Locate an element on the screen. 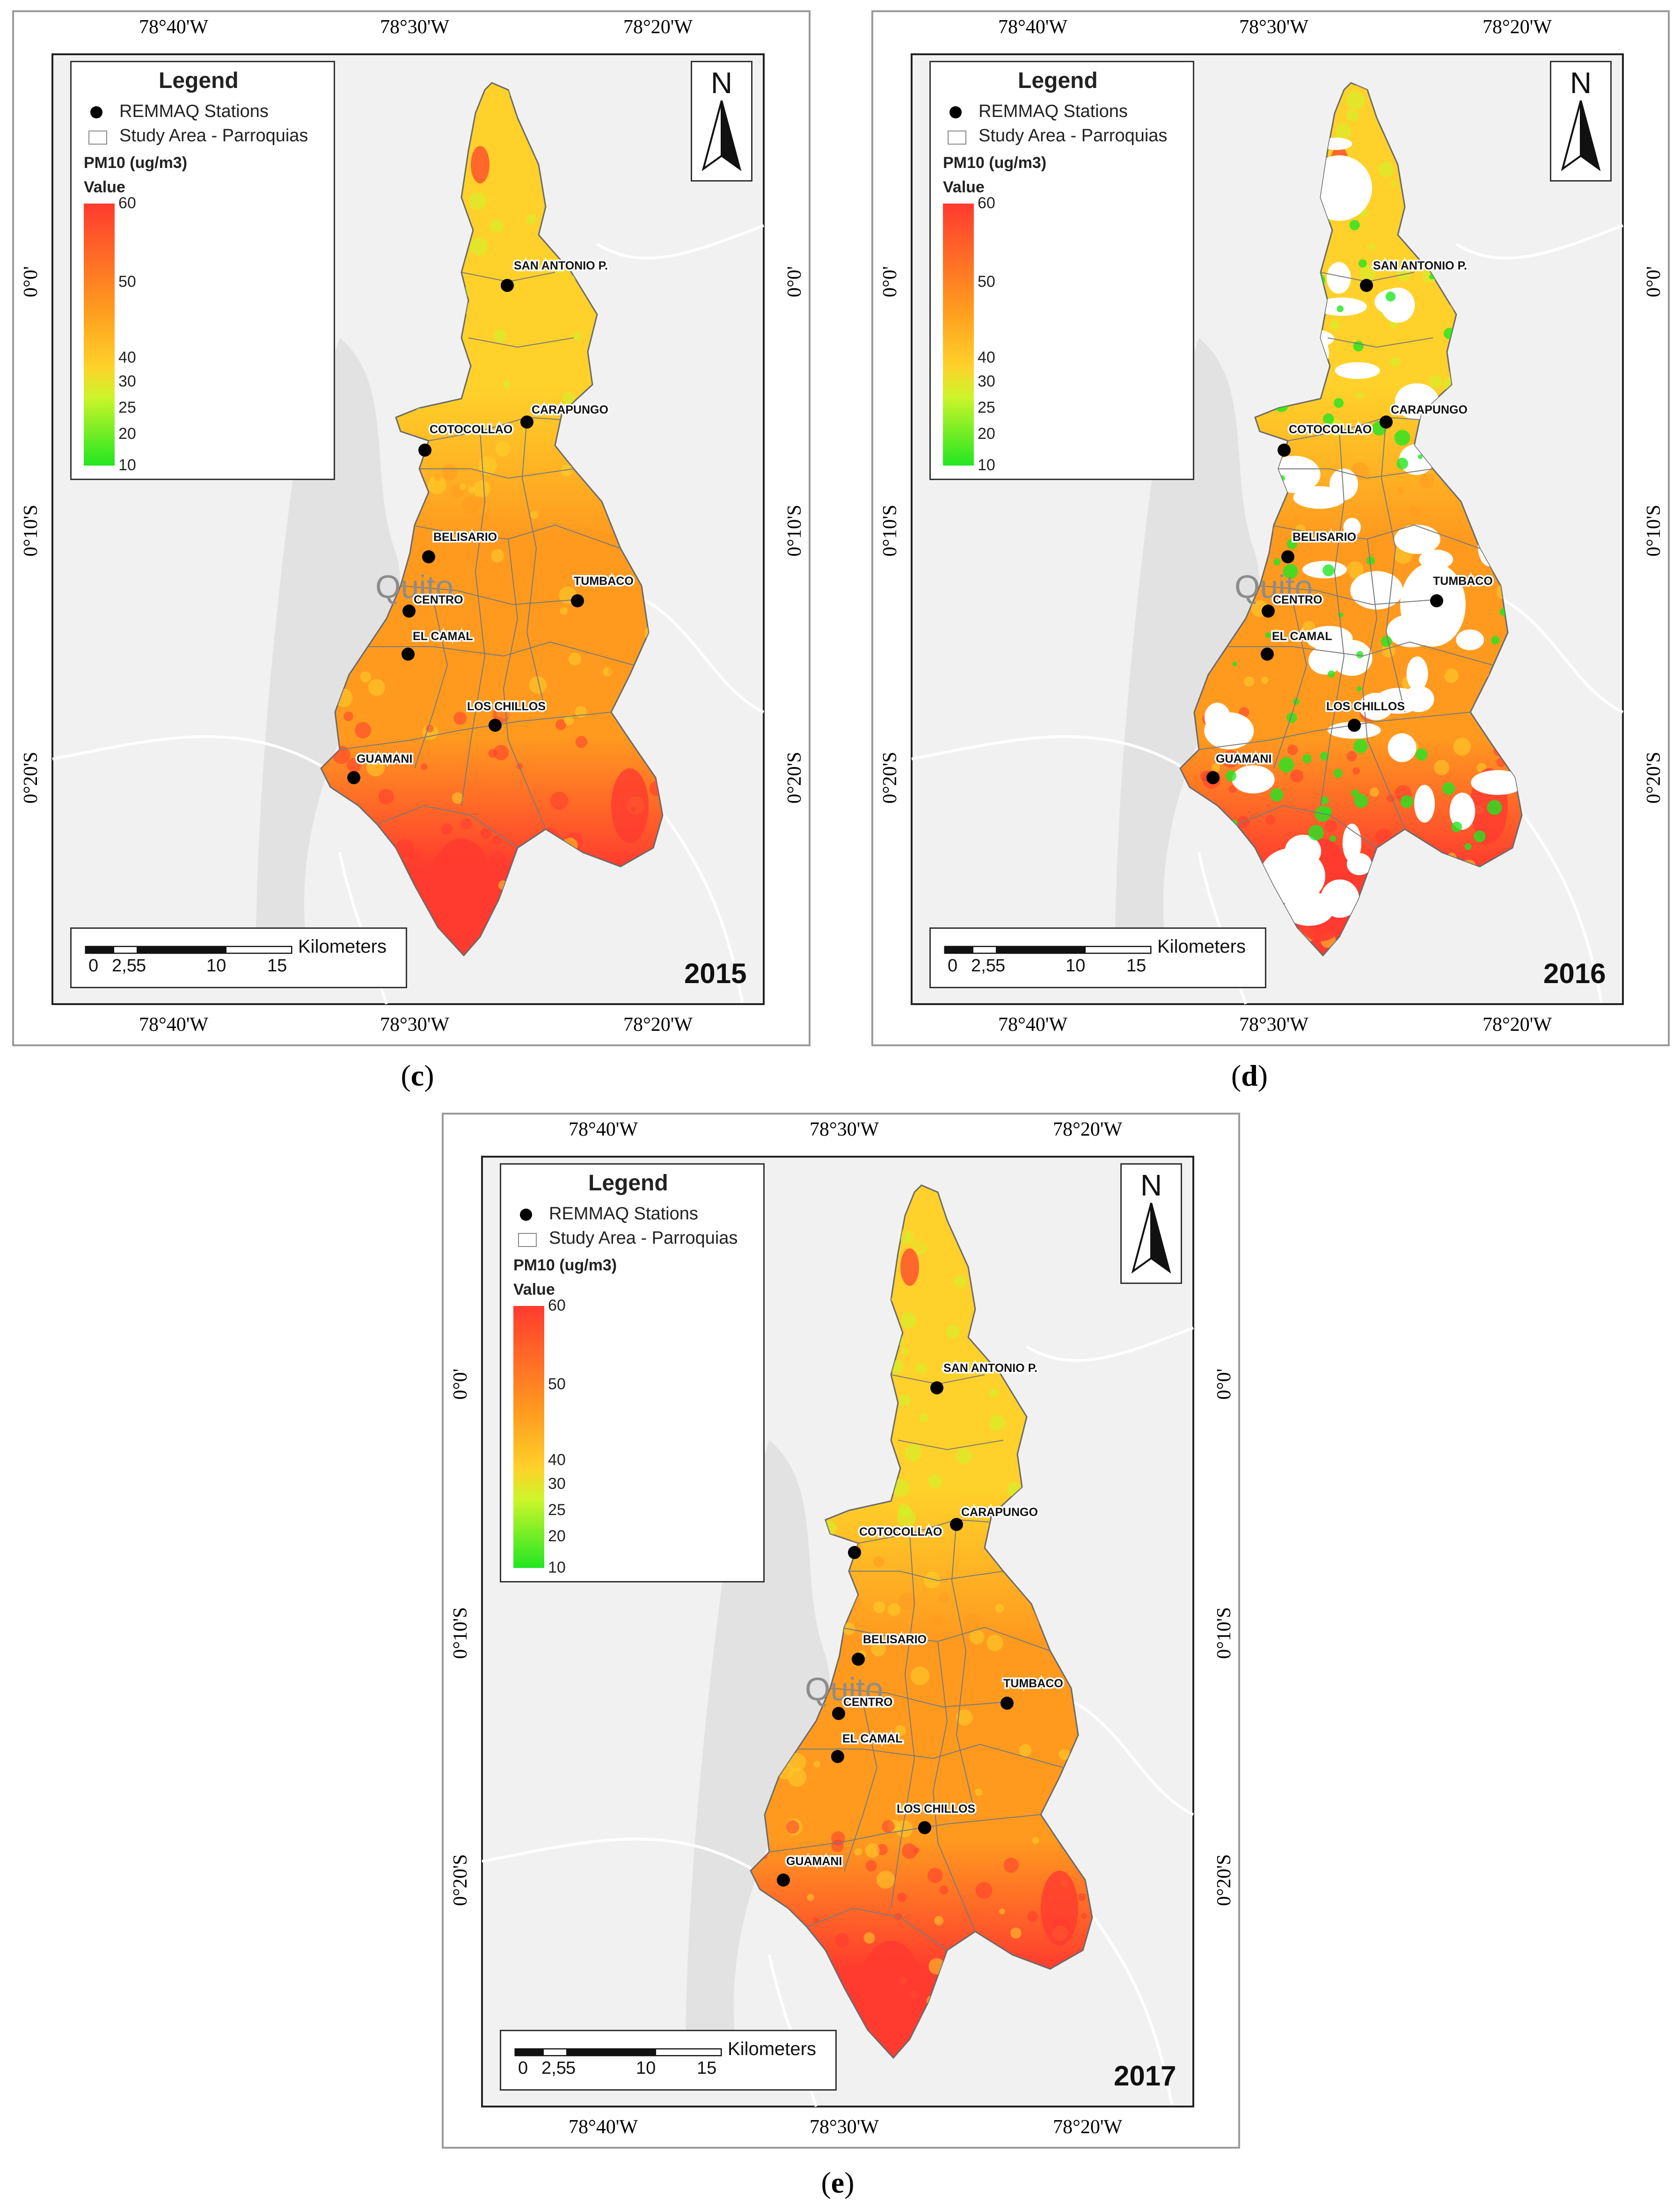  longitude-label-top: 78°30'W is located at coordinates (1274, 27).